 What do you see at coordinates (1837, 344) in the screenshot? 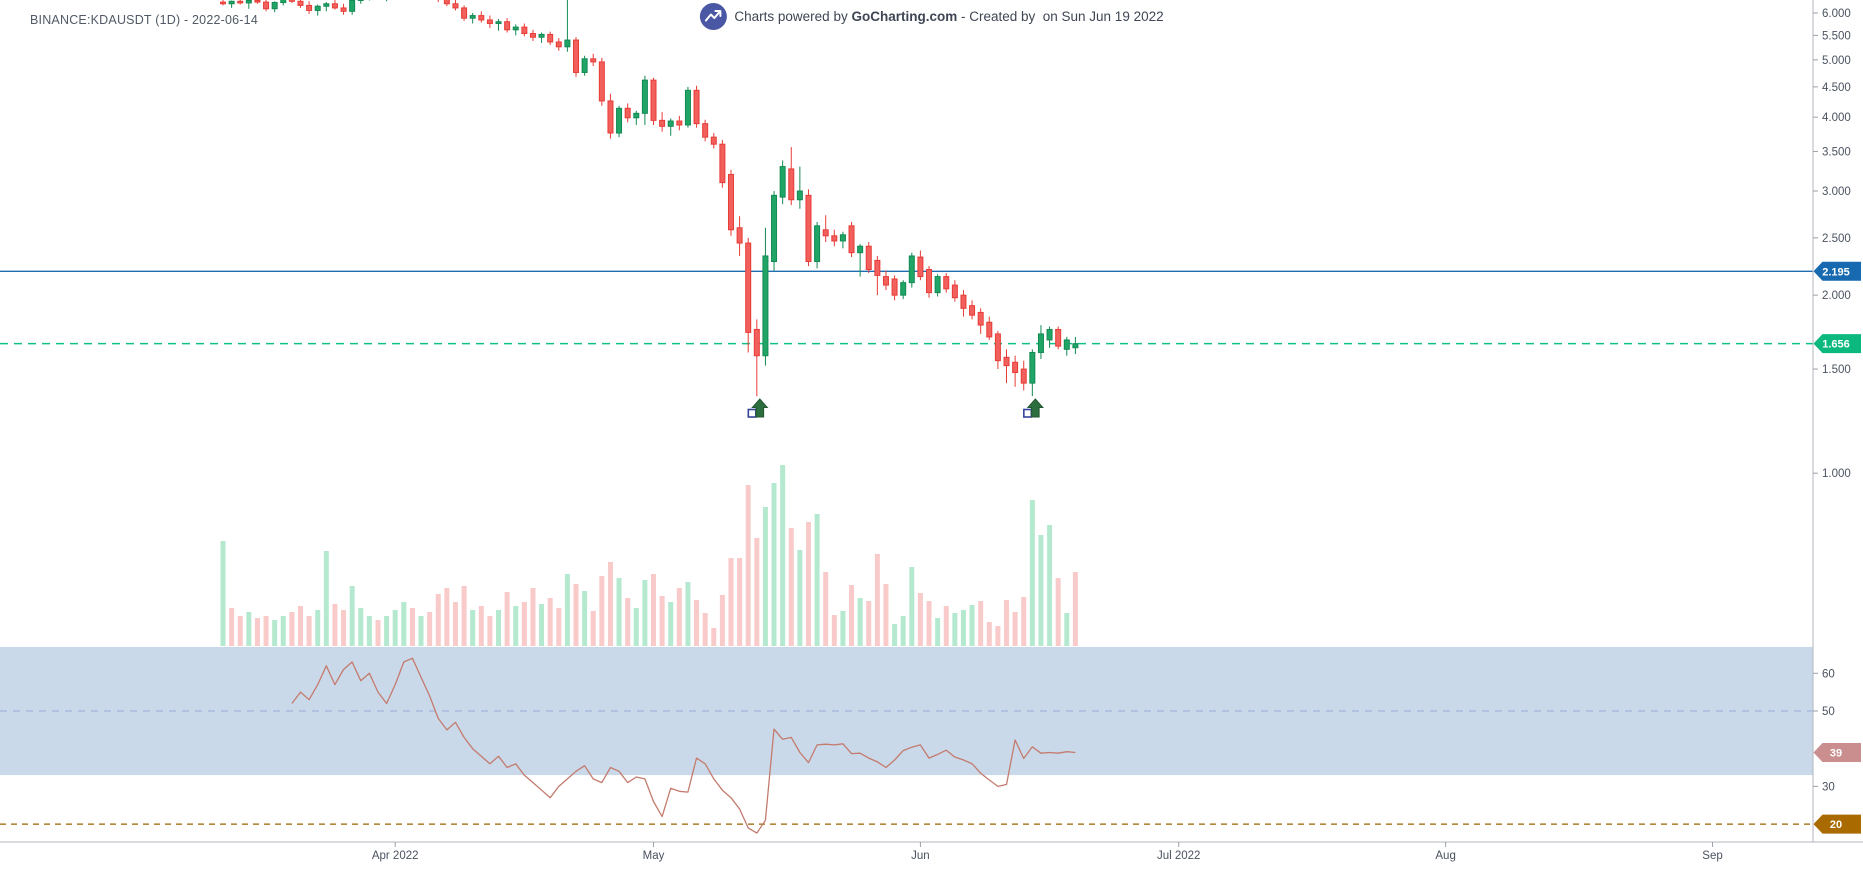
I see `price-tag-1.656: 1.656` at bounding box center [1837, 344].